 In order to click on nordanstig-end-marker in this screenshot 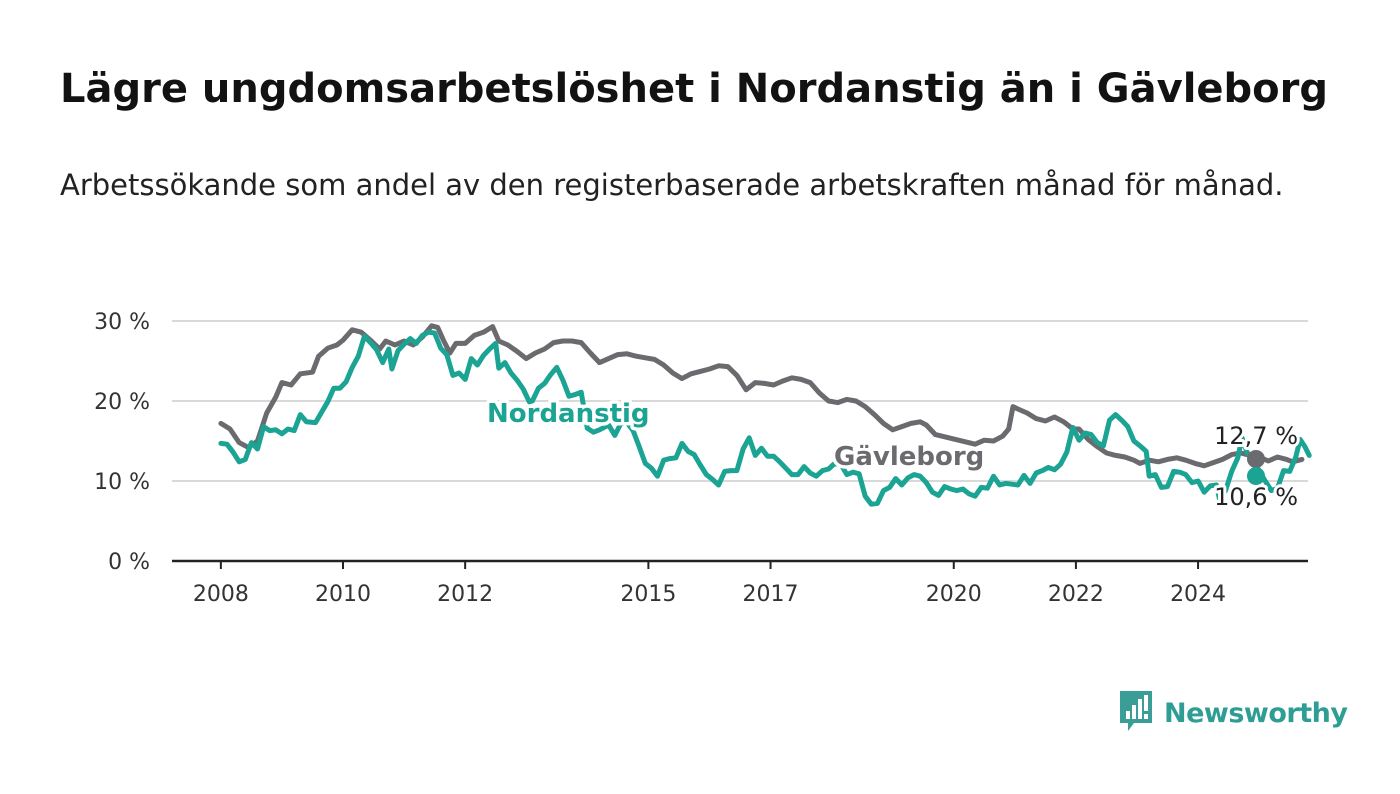, I will do `click(1256, 476)`.